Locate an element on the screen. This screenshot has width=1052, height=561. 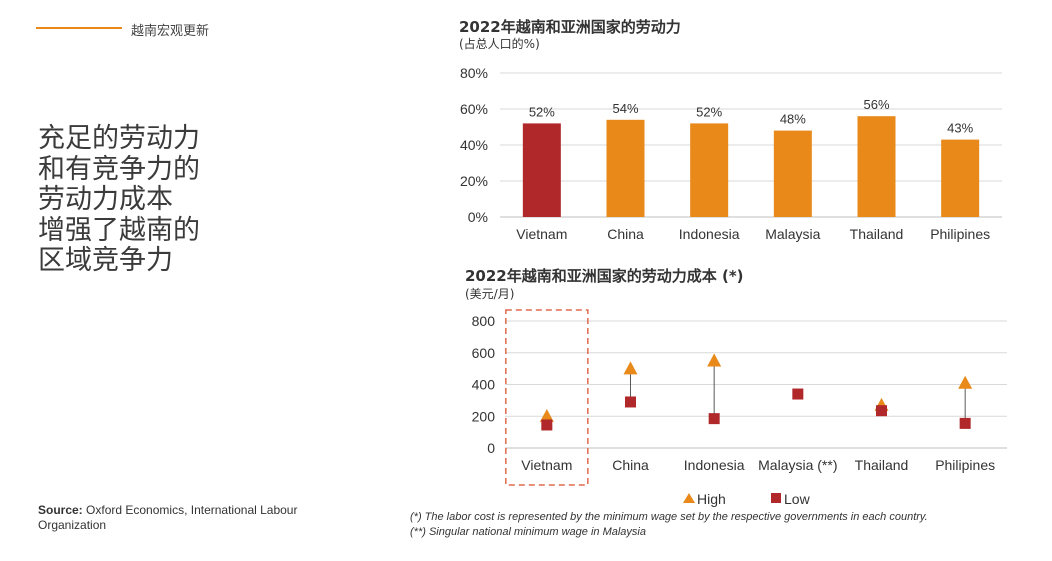
chart1-subtitle: (占总人口的%) is located at coordinates (499, 43).